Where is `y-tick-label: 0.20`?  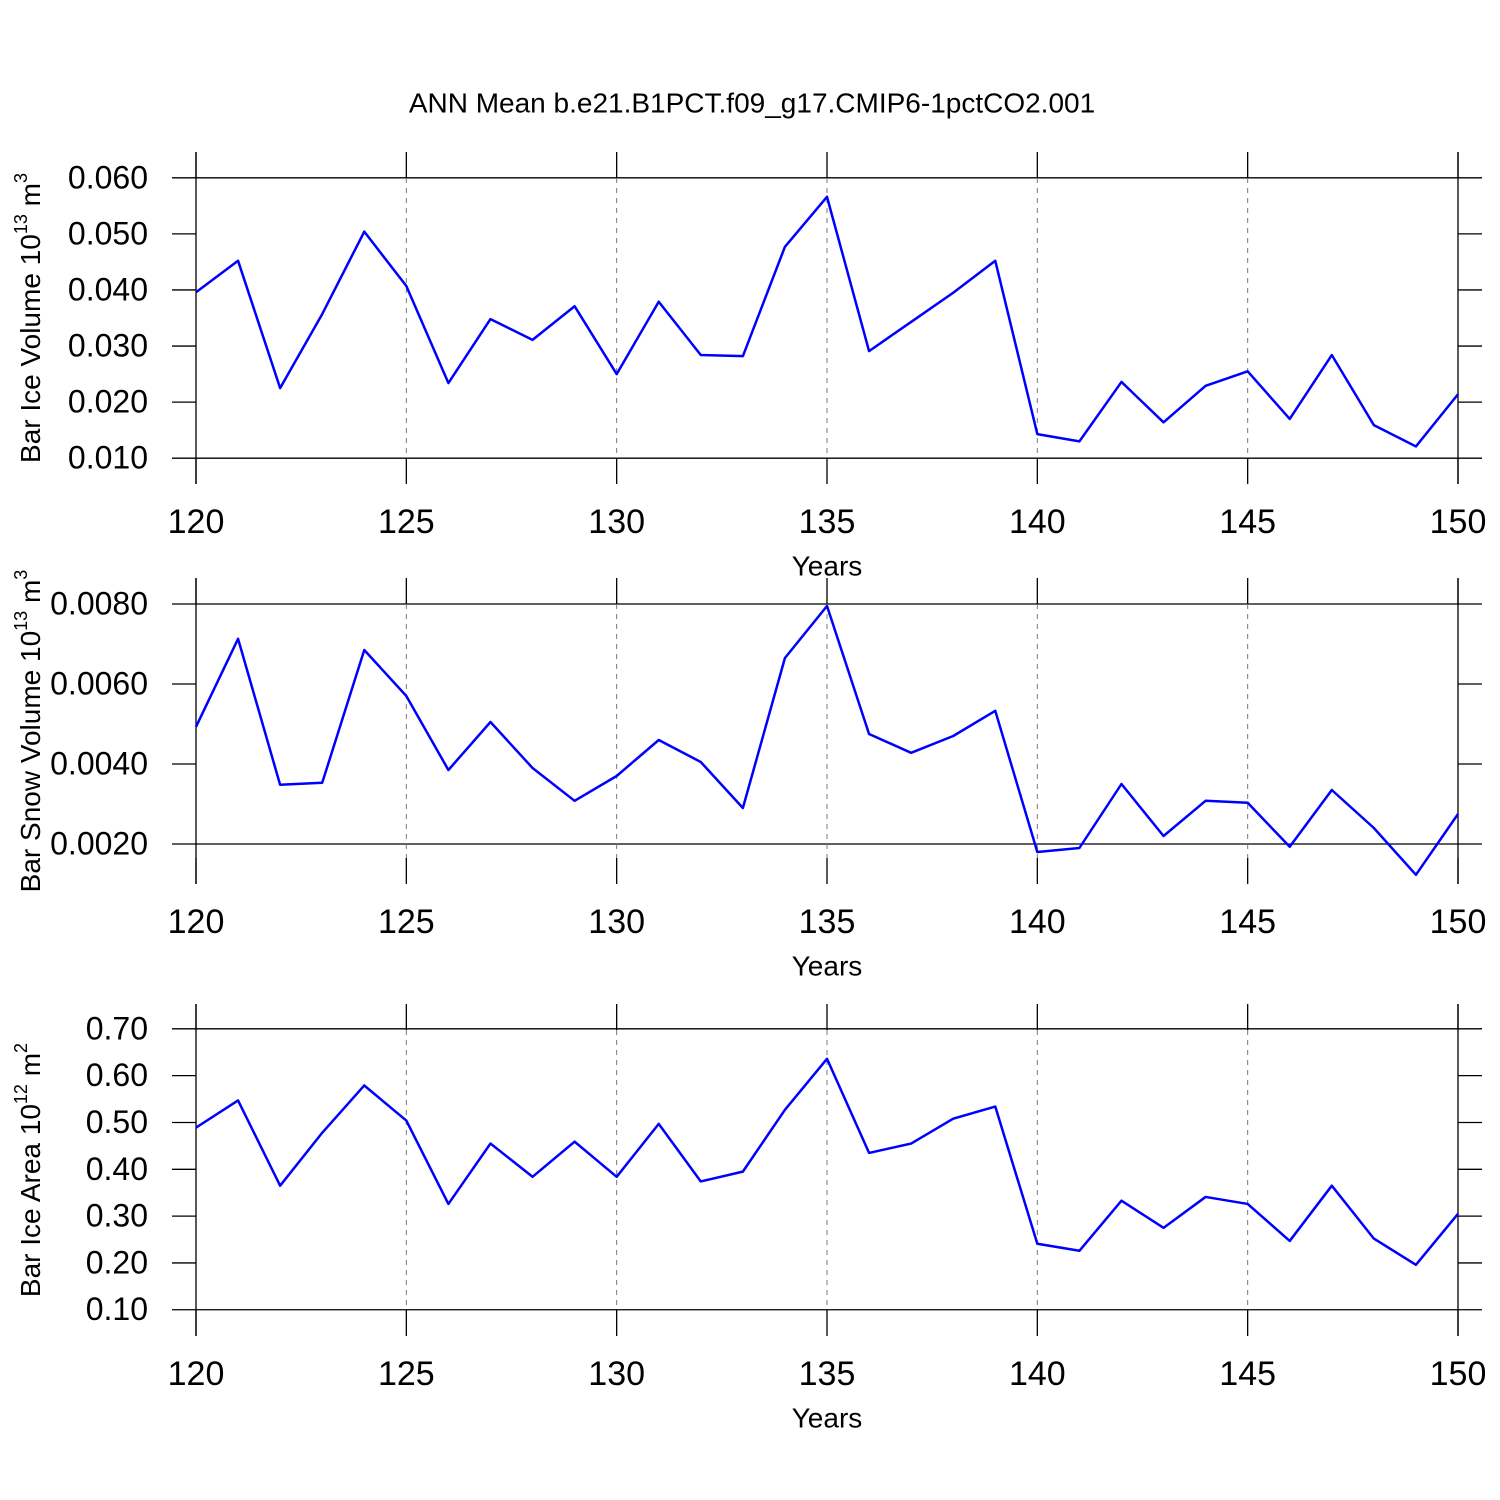 y-tick-label: 0.20 is located at coordinates (117, 1262).